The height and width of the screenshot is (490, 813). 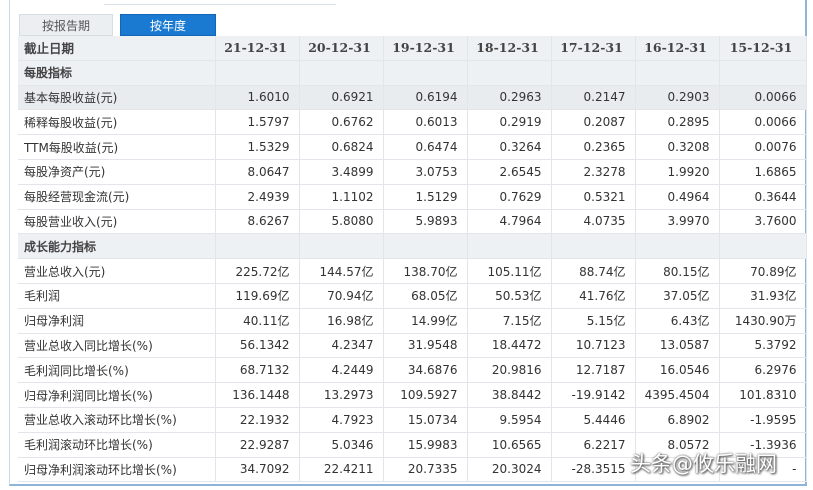 What do you see at coordinates (117, 271) in the screenshot?
I see `row-label: 营业总收入(元)` at bounding box center [117, 271].